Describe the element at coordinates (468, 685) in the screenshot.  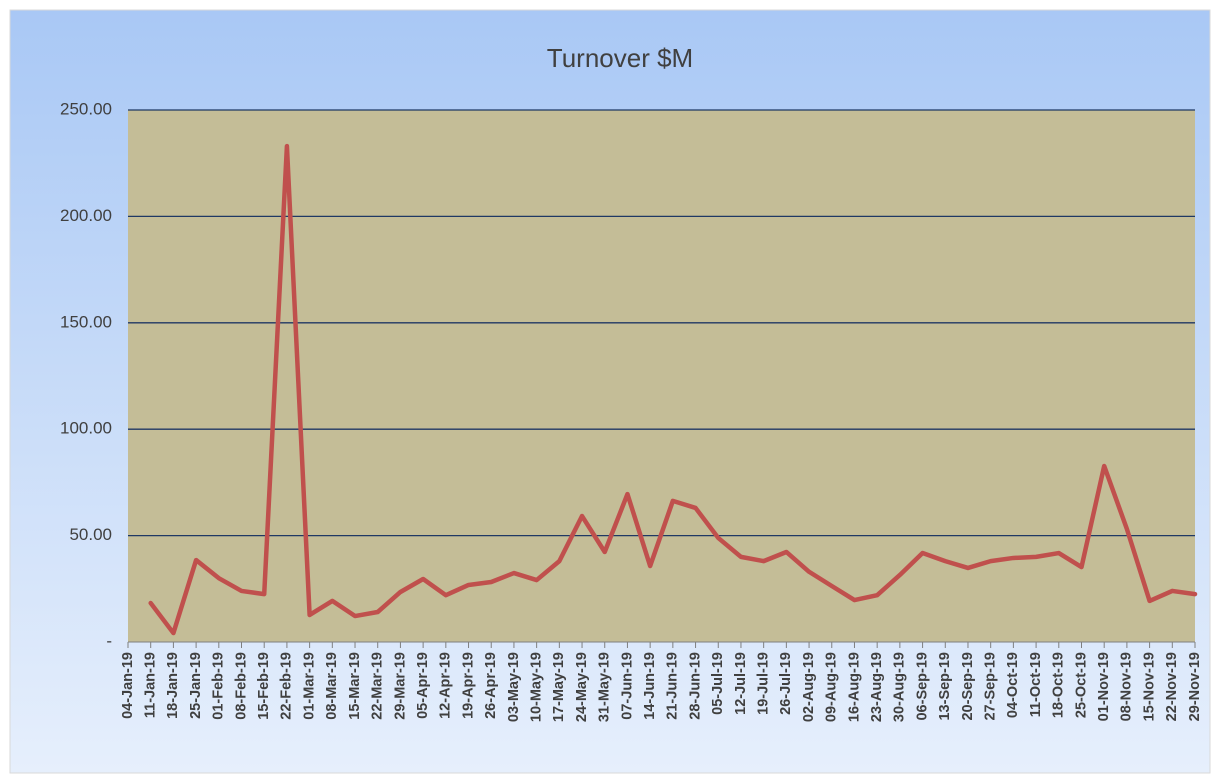
I see `x-tick-label: 19-Apr-19` at that location.